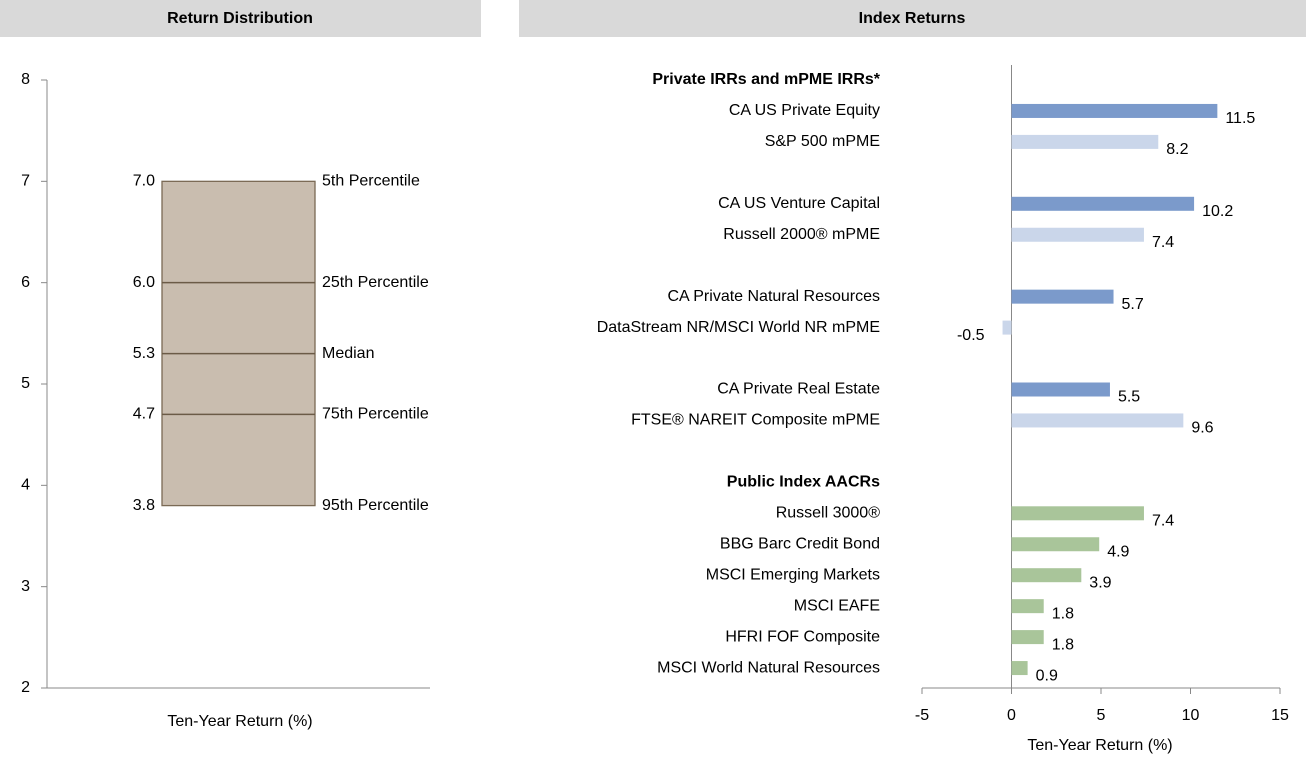  What do you see at coordinates (1011, 715) in the screenshot?
I see `x-tick-label: 0` at bounding box center [1011, 715].